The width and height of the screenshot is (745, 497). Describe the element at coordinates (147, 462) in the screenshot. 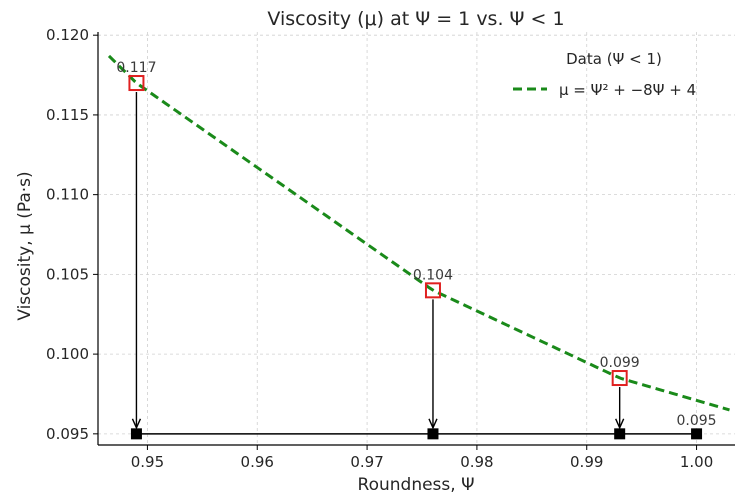

I see `x-tick-label: 0.95` at that location.